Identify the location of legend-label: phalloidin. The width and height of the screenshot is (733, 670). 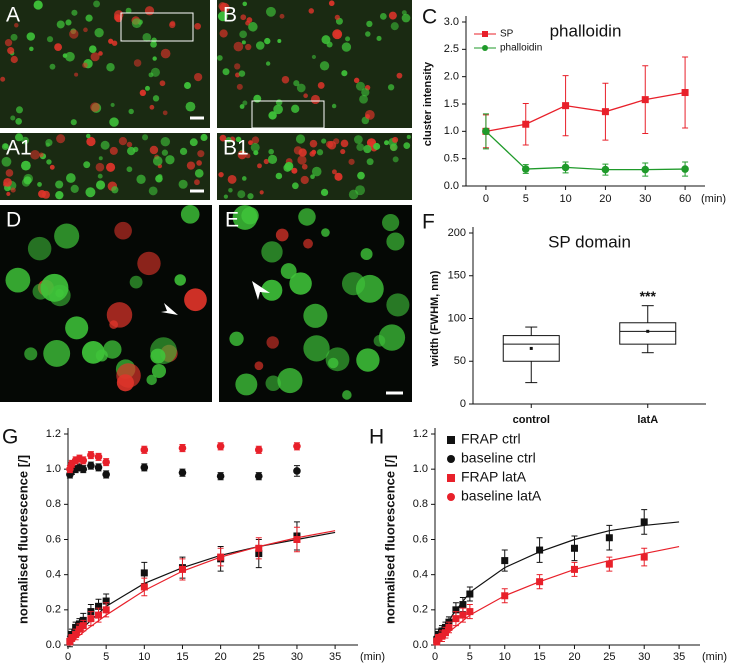
(521, 48).